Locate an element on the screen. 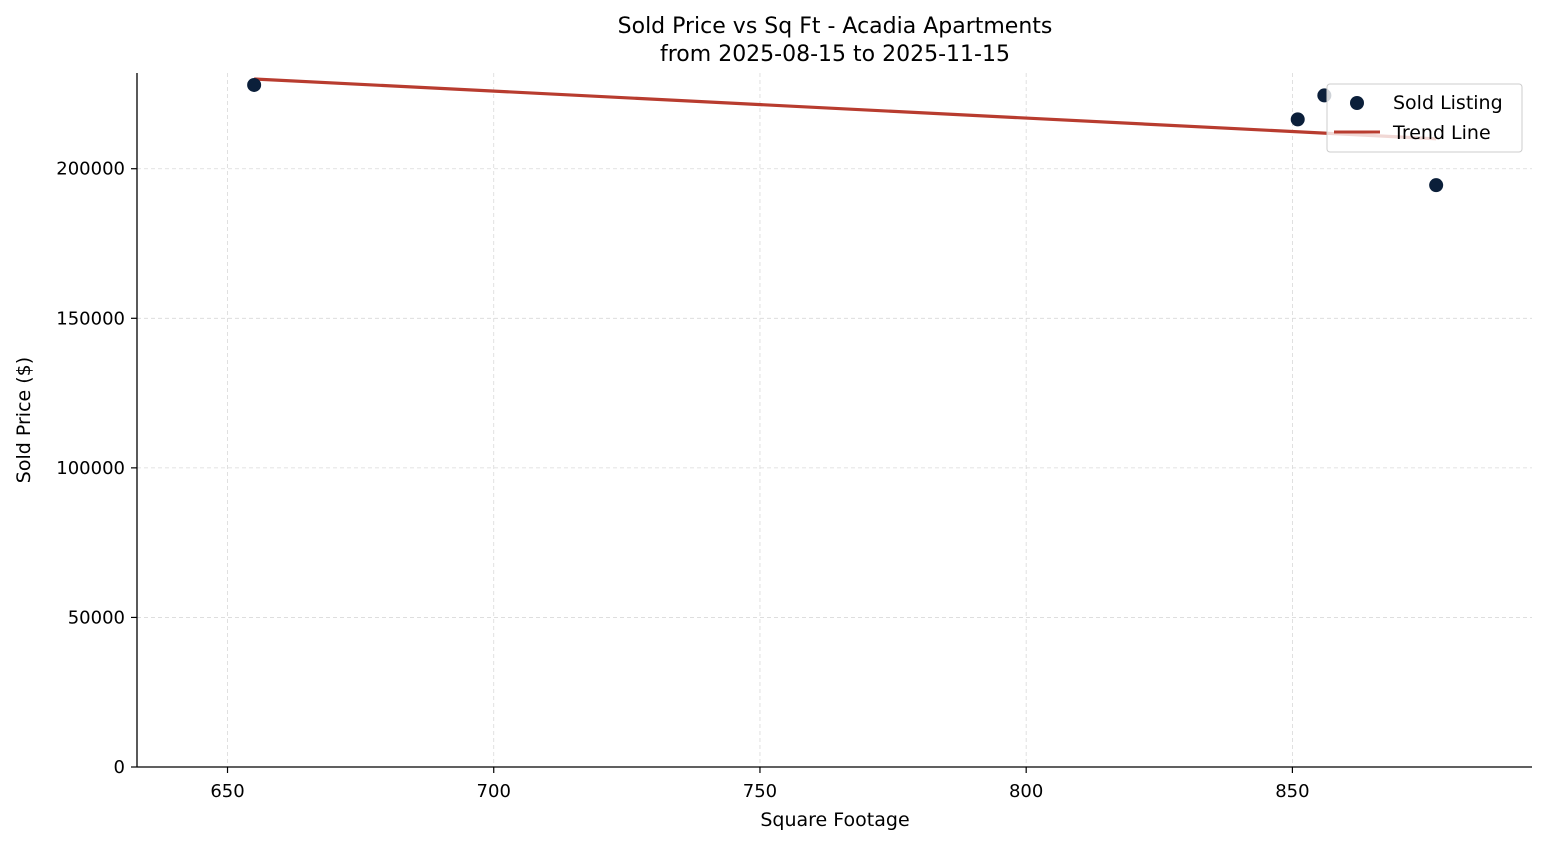  x-tick-label: 850 is located at coordinates (1292, 791).